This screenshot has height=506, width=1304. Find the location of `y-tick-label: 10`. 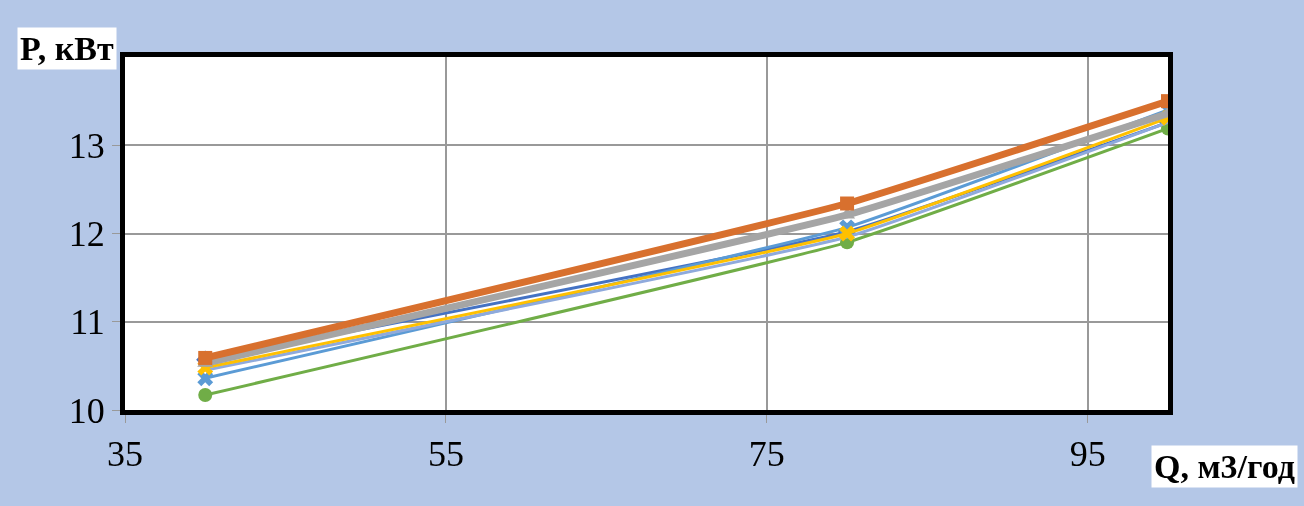

y-tick-label: 10 is located at coordinates (86, 410).